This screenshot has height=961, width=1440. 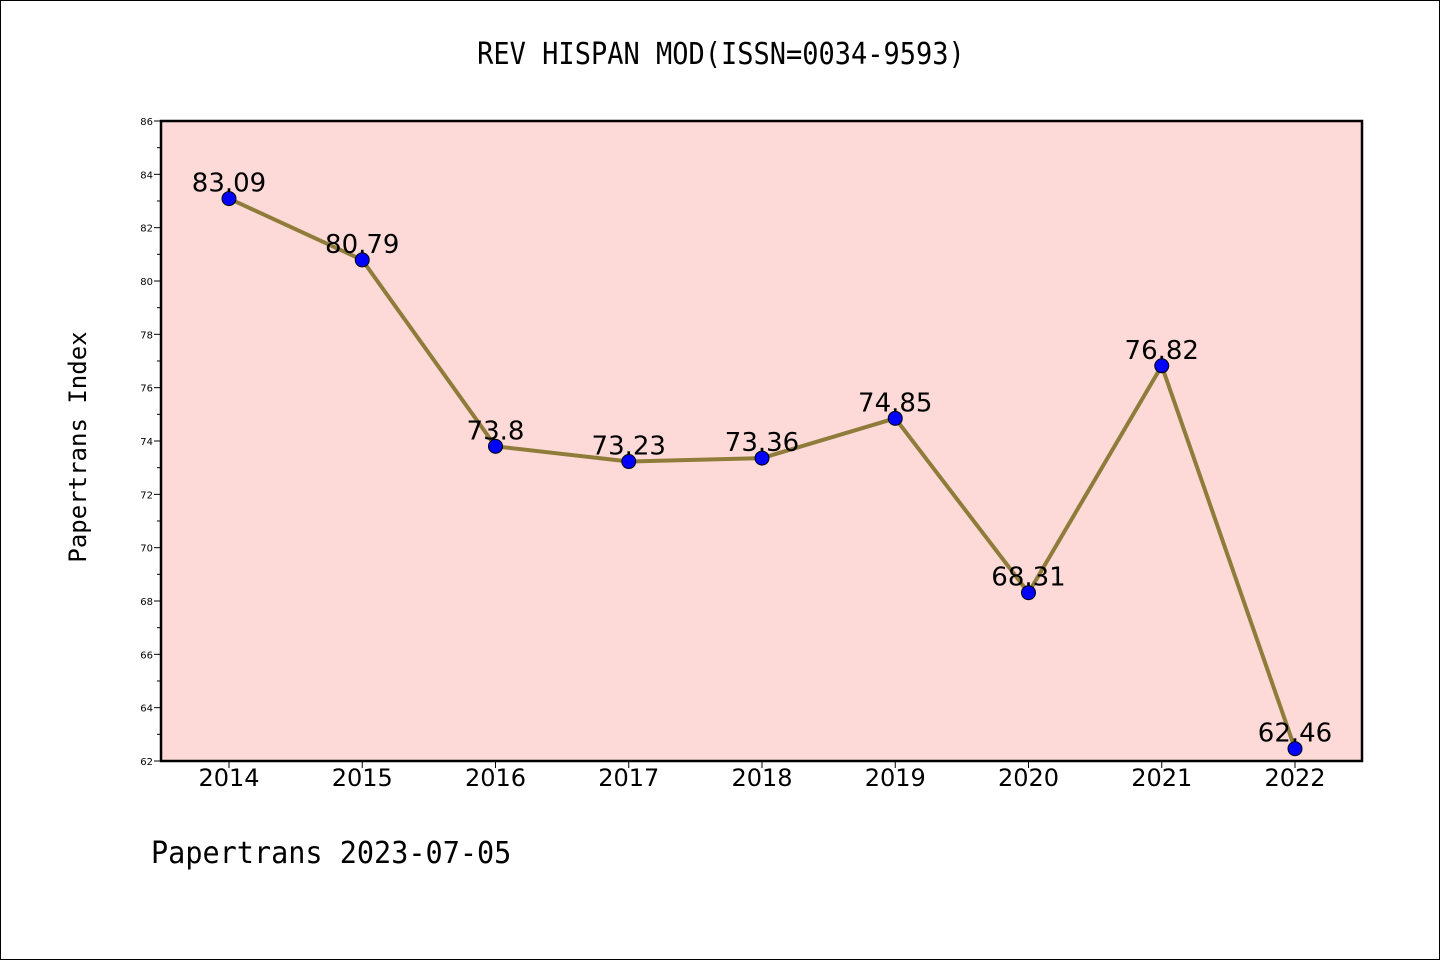 I want to click on x-tick-label: 2018, so click(x=761, y=778).